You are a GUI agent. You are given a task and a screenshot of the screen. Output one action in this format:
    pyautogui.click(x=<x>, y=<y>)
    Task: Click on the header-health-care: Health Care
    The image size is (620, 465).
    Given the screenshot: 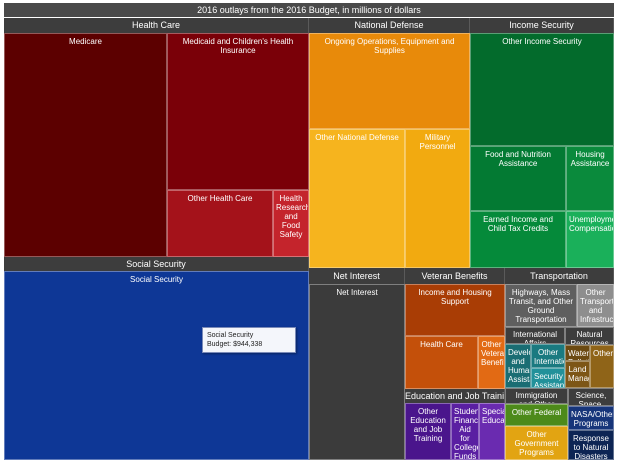 What is the action you would take?
    pyautogui.click(x=156, y=25)
    